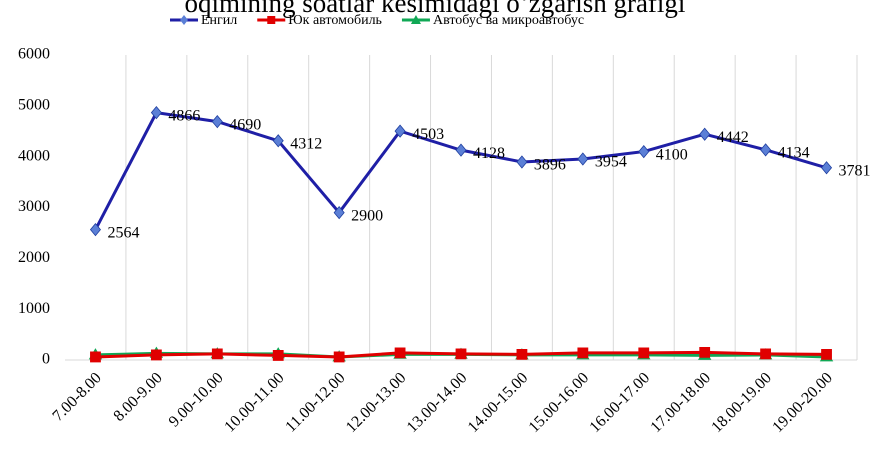  I want to click on data-label: 4134, so click(794, 153).